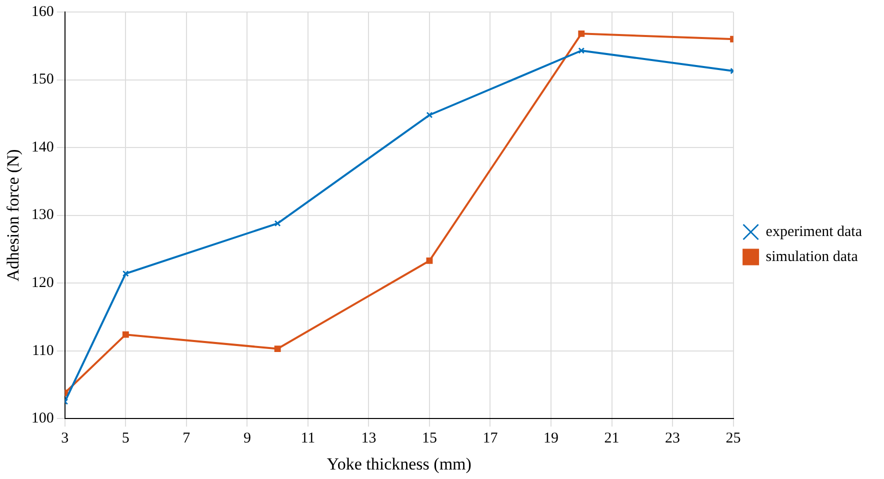 The image size is (884, 479). I want to click on x-tick-label: 21, so click(612, 438).